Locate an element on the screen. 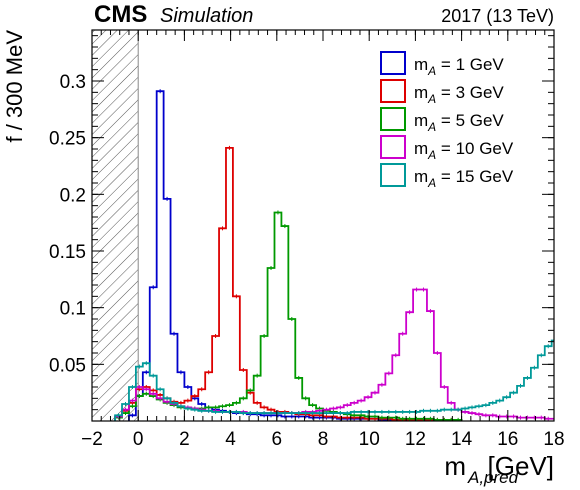 The width and height of the screenshot is (580, 490). legend-label-m15: mA = 15 GeV is located at coordinates (464, 178).